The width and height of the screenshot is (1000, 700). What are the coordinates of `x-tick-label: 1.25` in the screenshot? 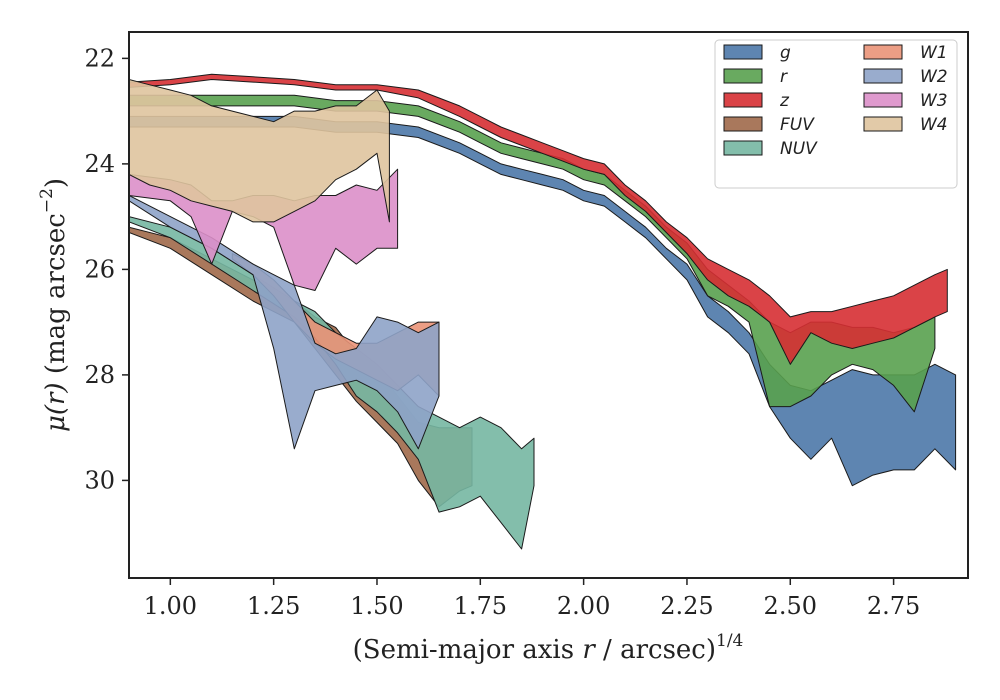 It's located at (273, 606).